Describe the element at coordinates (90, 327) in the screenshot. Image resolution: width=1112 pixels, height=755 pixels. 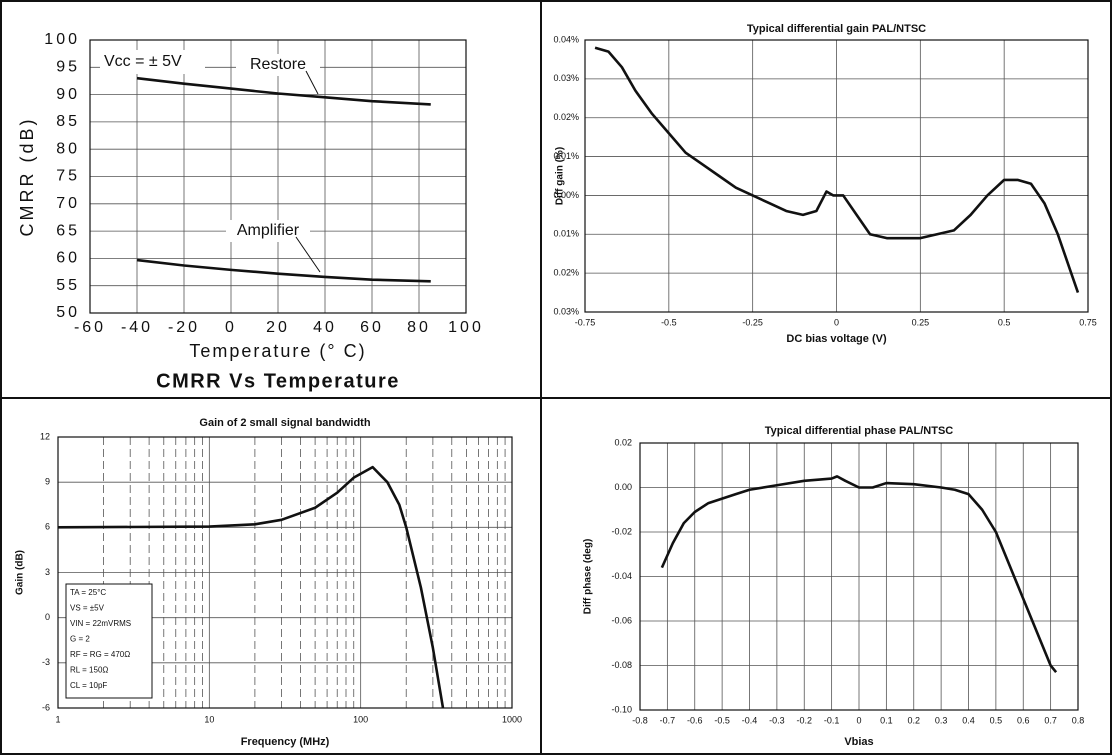
I see `x-tick-label: -60` at that location.